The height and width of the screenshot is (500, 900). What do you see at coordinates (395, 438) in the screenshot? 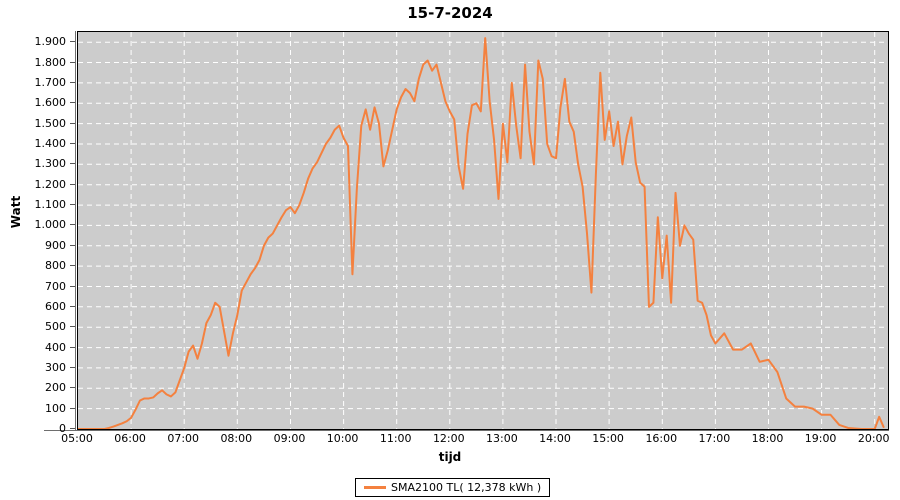
I see `x-tick-label: 11:00` at bounding box center [395, 438].